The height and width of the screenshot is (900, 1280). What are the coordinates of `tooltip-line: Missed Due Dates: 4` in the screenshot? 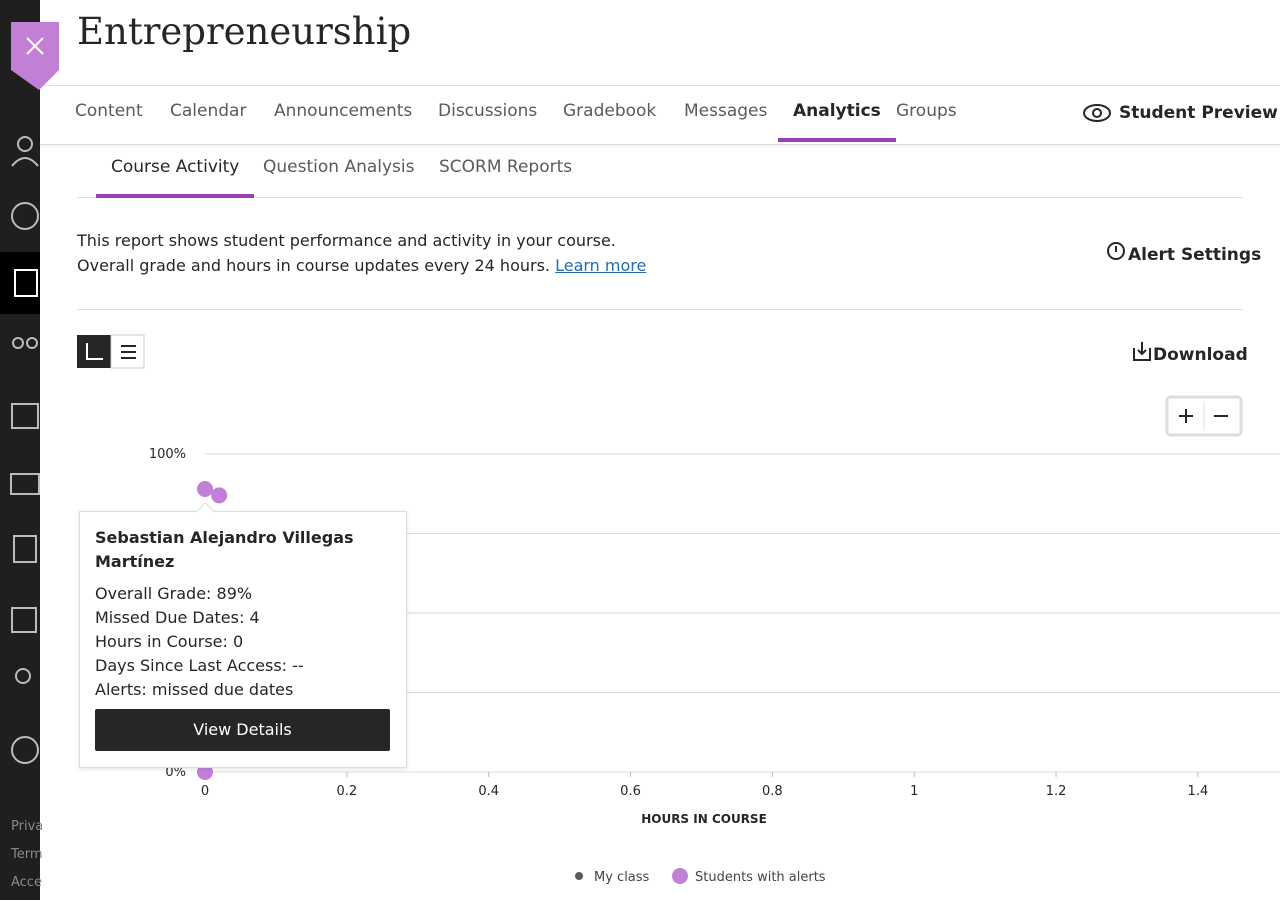 It's located at (177, 617).